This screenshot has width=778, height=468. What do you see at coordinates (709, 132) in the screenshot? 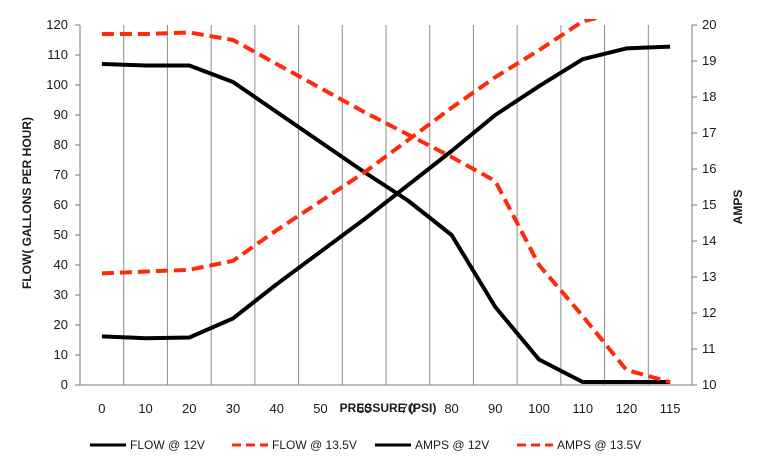
I see `y-right-tick-label: 17` at bounding box center [709, 132].